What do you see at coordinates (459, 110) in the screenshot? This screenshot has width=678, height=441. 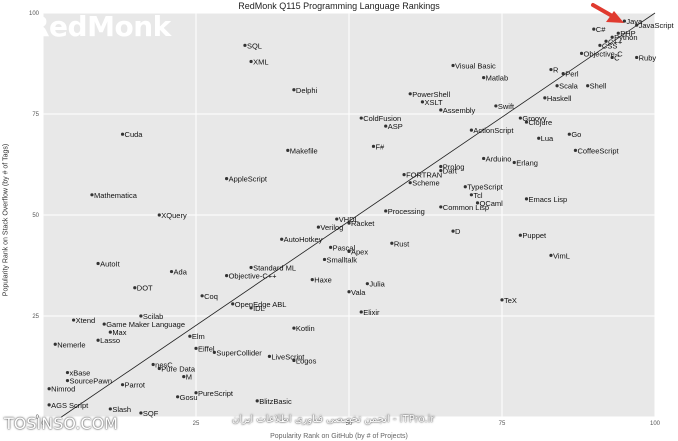 I see `label-assembly: Assembly` at bounding box center [459, 110].